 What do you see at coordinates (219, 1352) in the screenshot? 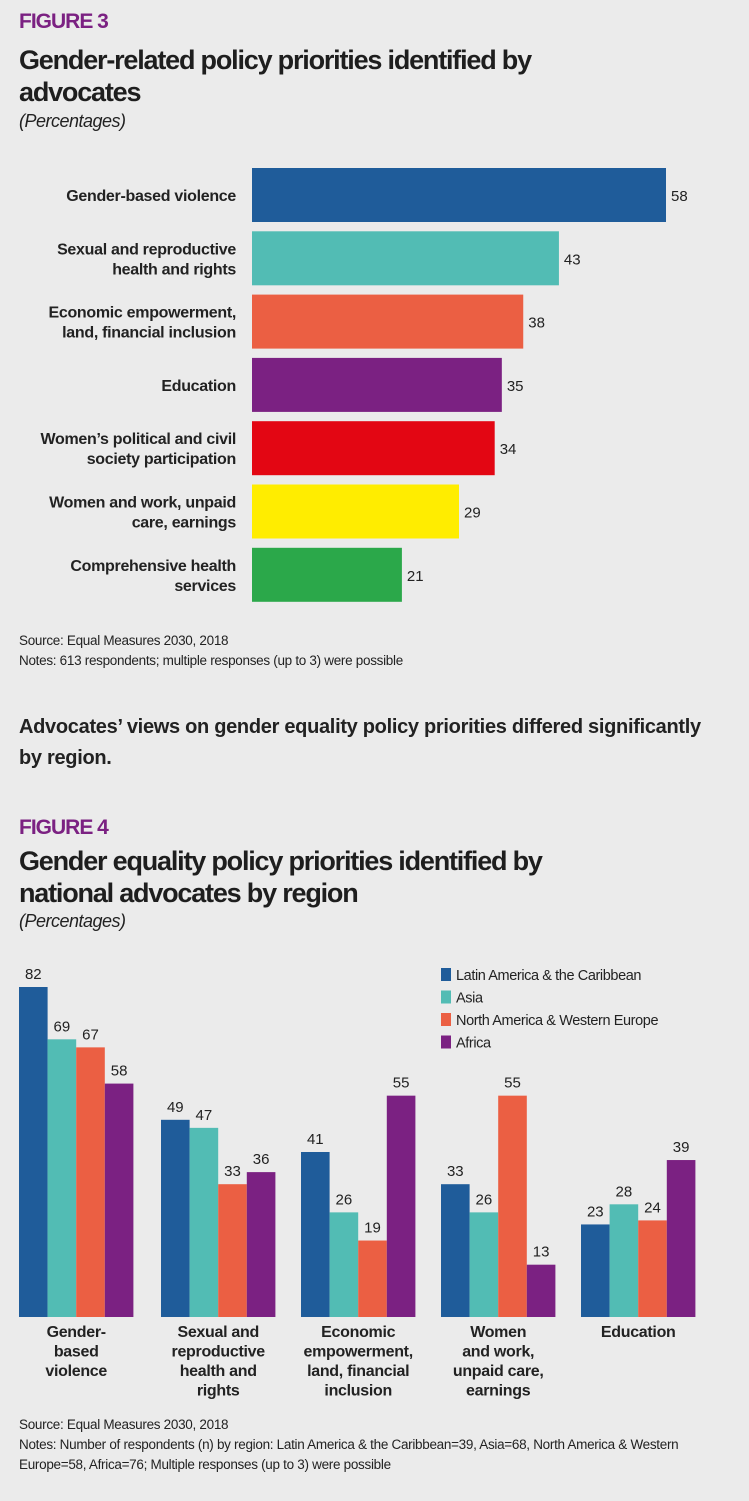
I see `category-label: reproductive` at bounding box center [219, 1352].